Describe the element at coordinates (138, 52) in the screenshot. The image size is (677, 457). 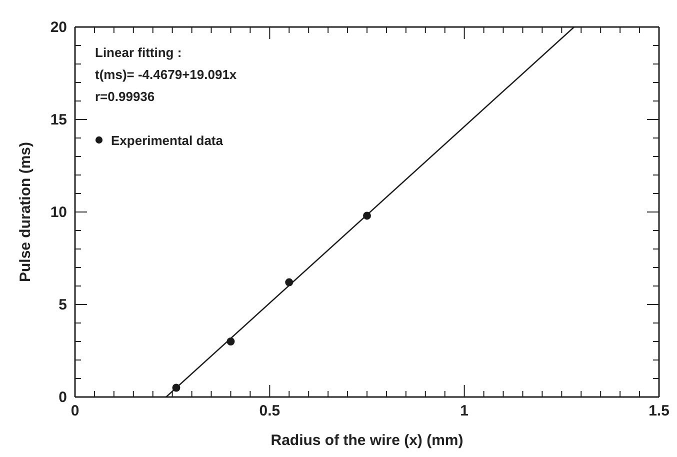
I see `annotation: Linear fitting :` at that location.